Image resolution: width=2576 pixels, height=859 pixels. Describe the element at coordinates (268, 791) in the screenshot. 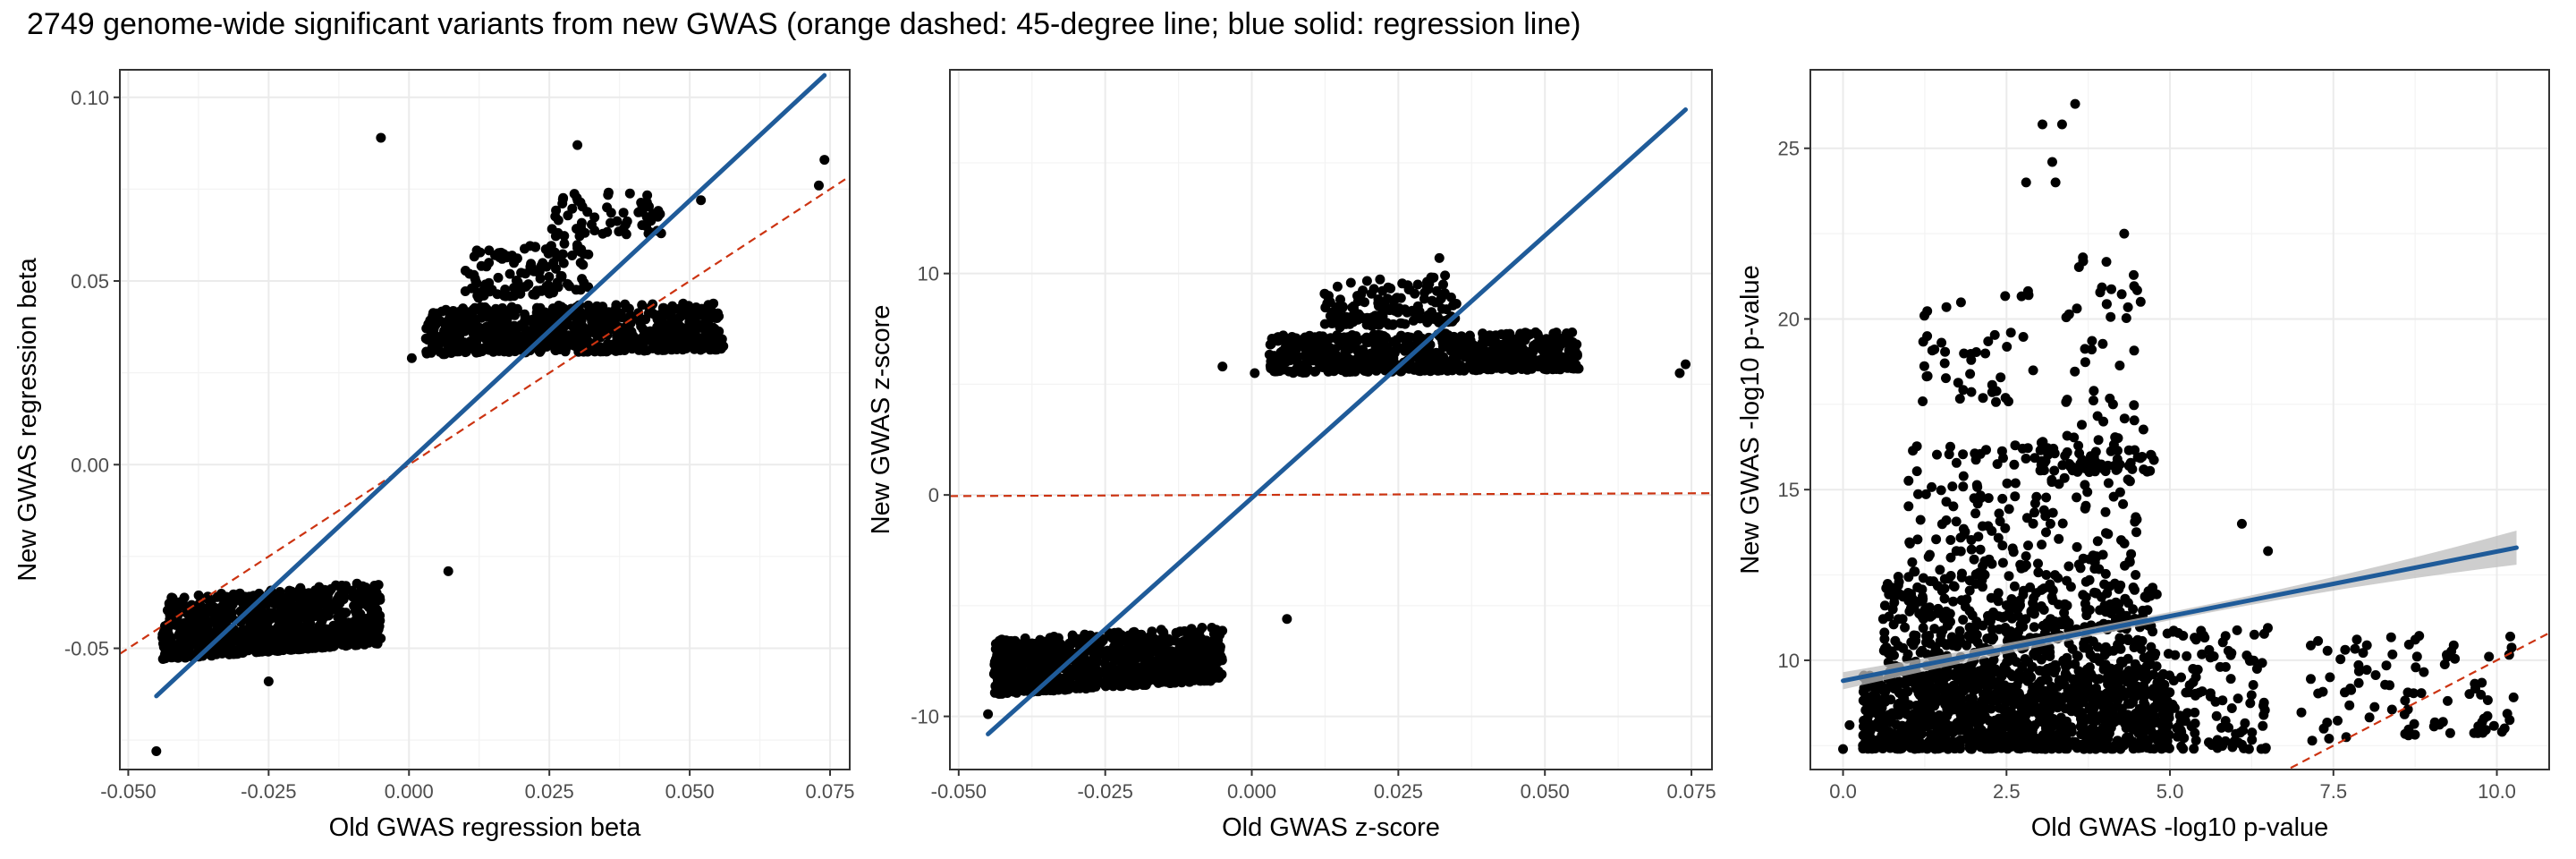

I see `x-tick-label: -0.025` at that location.